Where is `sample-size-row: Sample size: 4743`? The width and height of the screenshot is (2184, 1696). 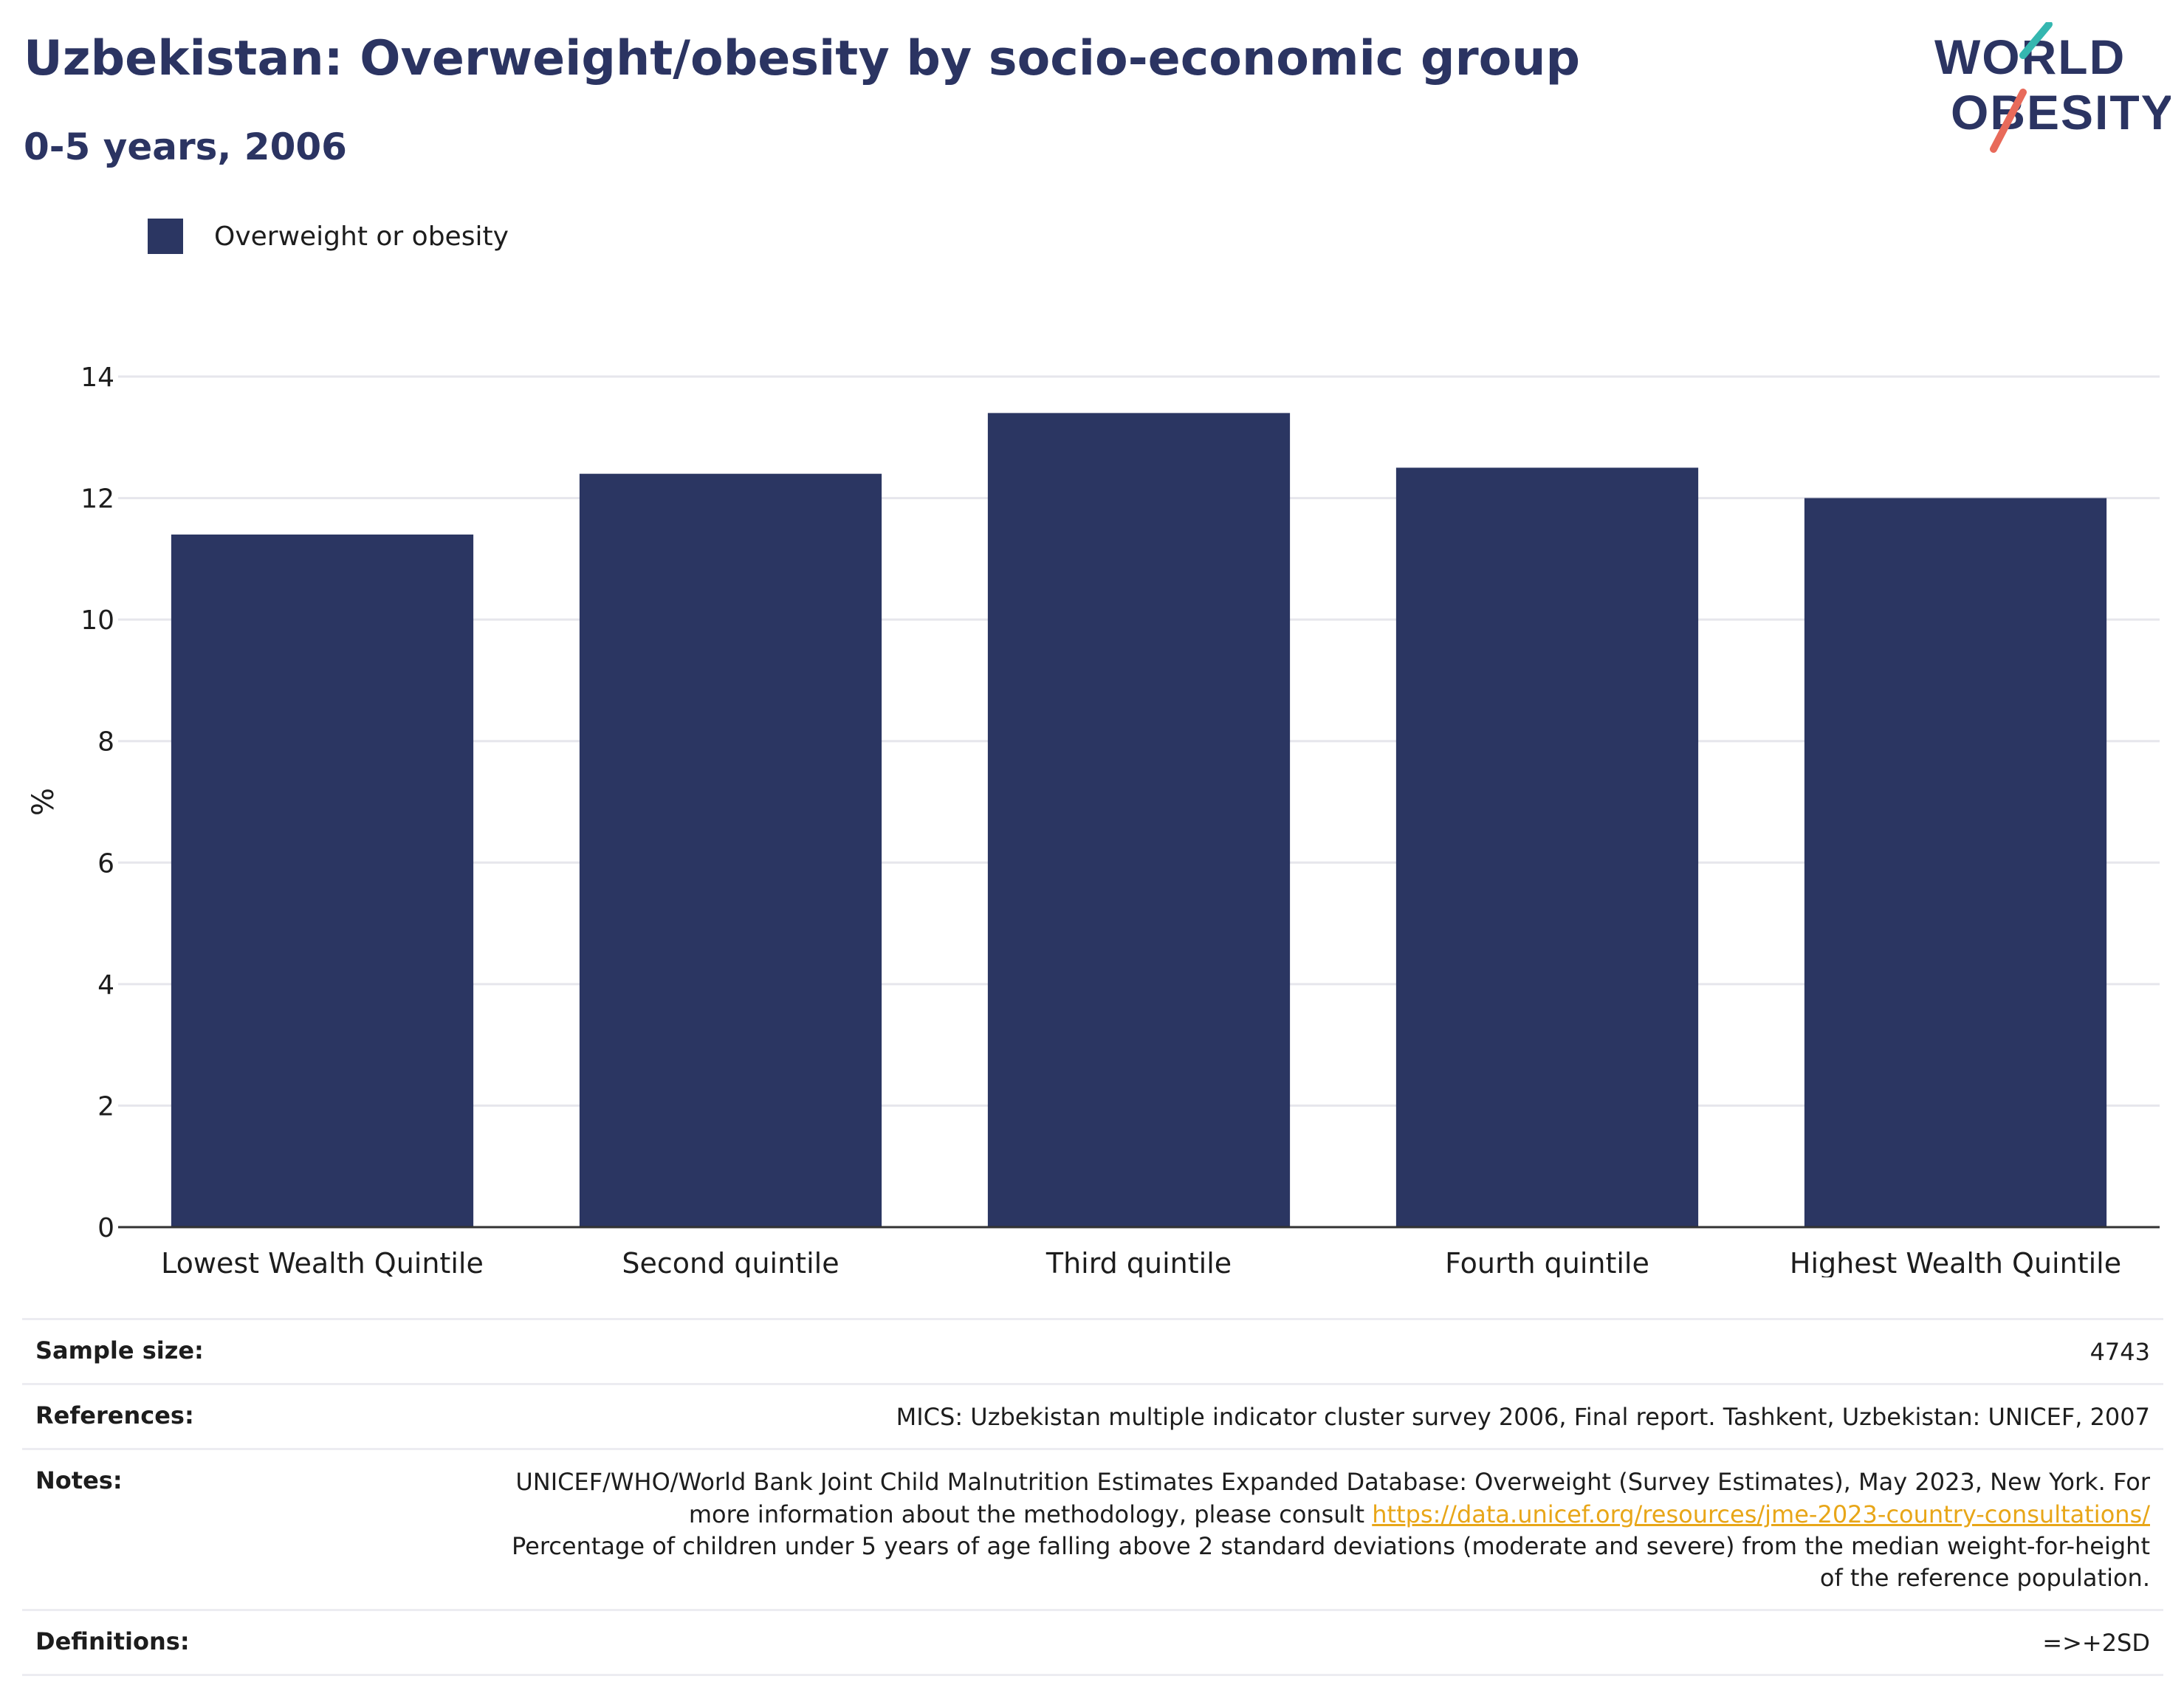 sample-size-row: Sample size: 4743 is located at coordinates (1093, 1350).